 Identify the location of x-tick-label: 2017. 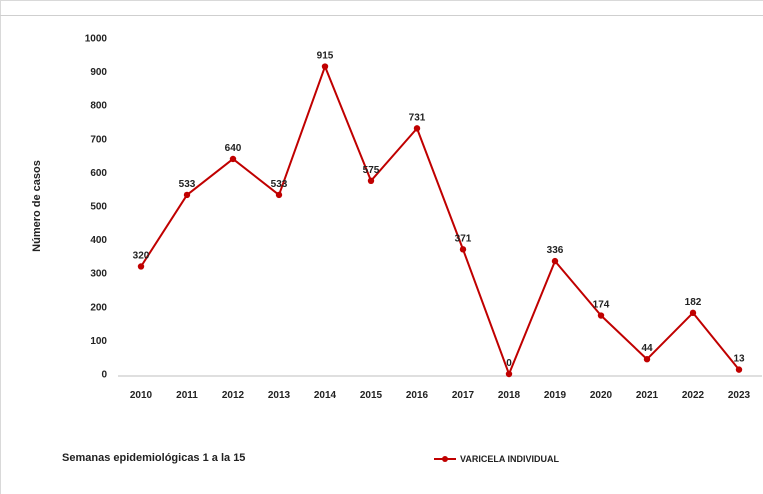
(463, 395).